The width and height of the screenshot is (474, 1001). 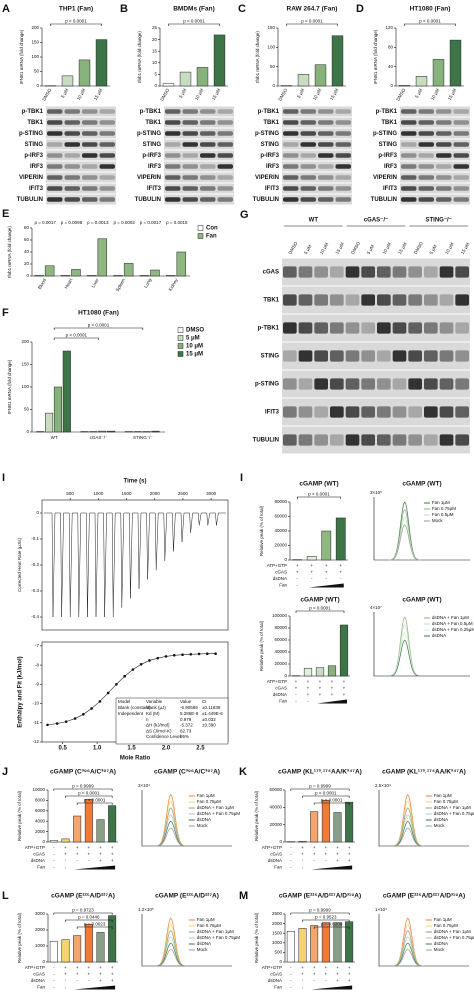 I want to click on axis-label: IFNB1 mRNA (fold change), so click(x=375, y=56).